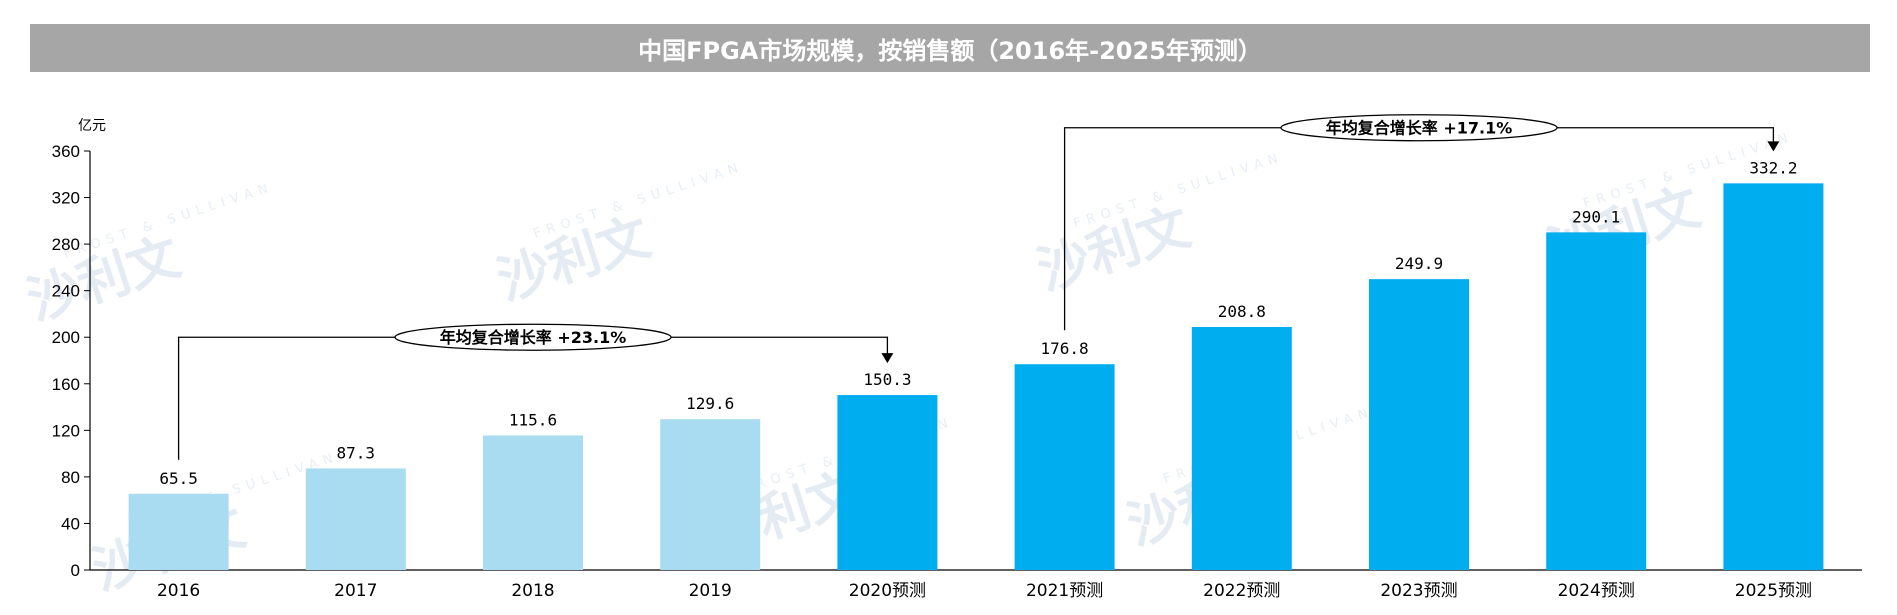 The height and width of the screenshot is (615, 1897). Describe the element at coordinates (887, 379) in the screenshot. I see `data-label: 150.3` at that location.